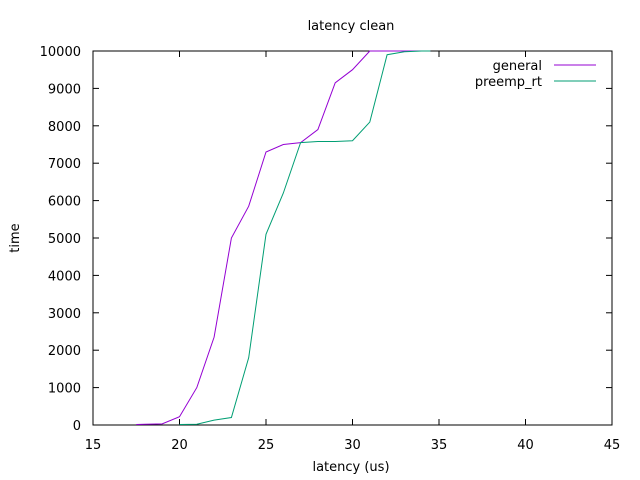 This screenshot has width=640, height=480. Describe the element at coordinates (612, 445) in the screenshot. I see `x-tick-label: 45` at that location.